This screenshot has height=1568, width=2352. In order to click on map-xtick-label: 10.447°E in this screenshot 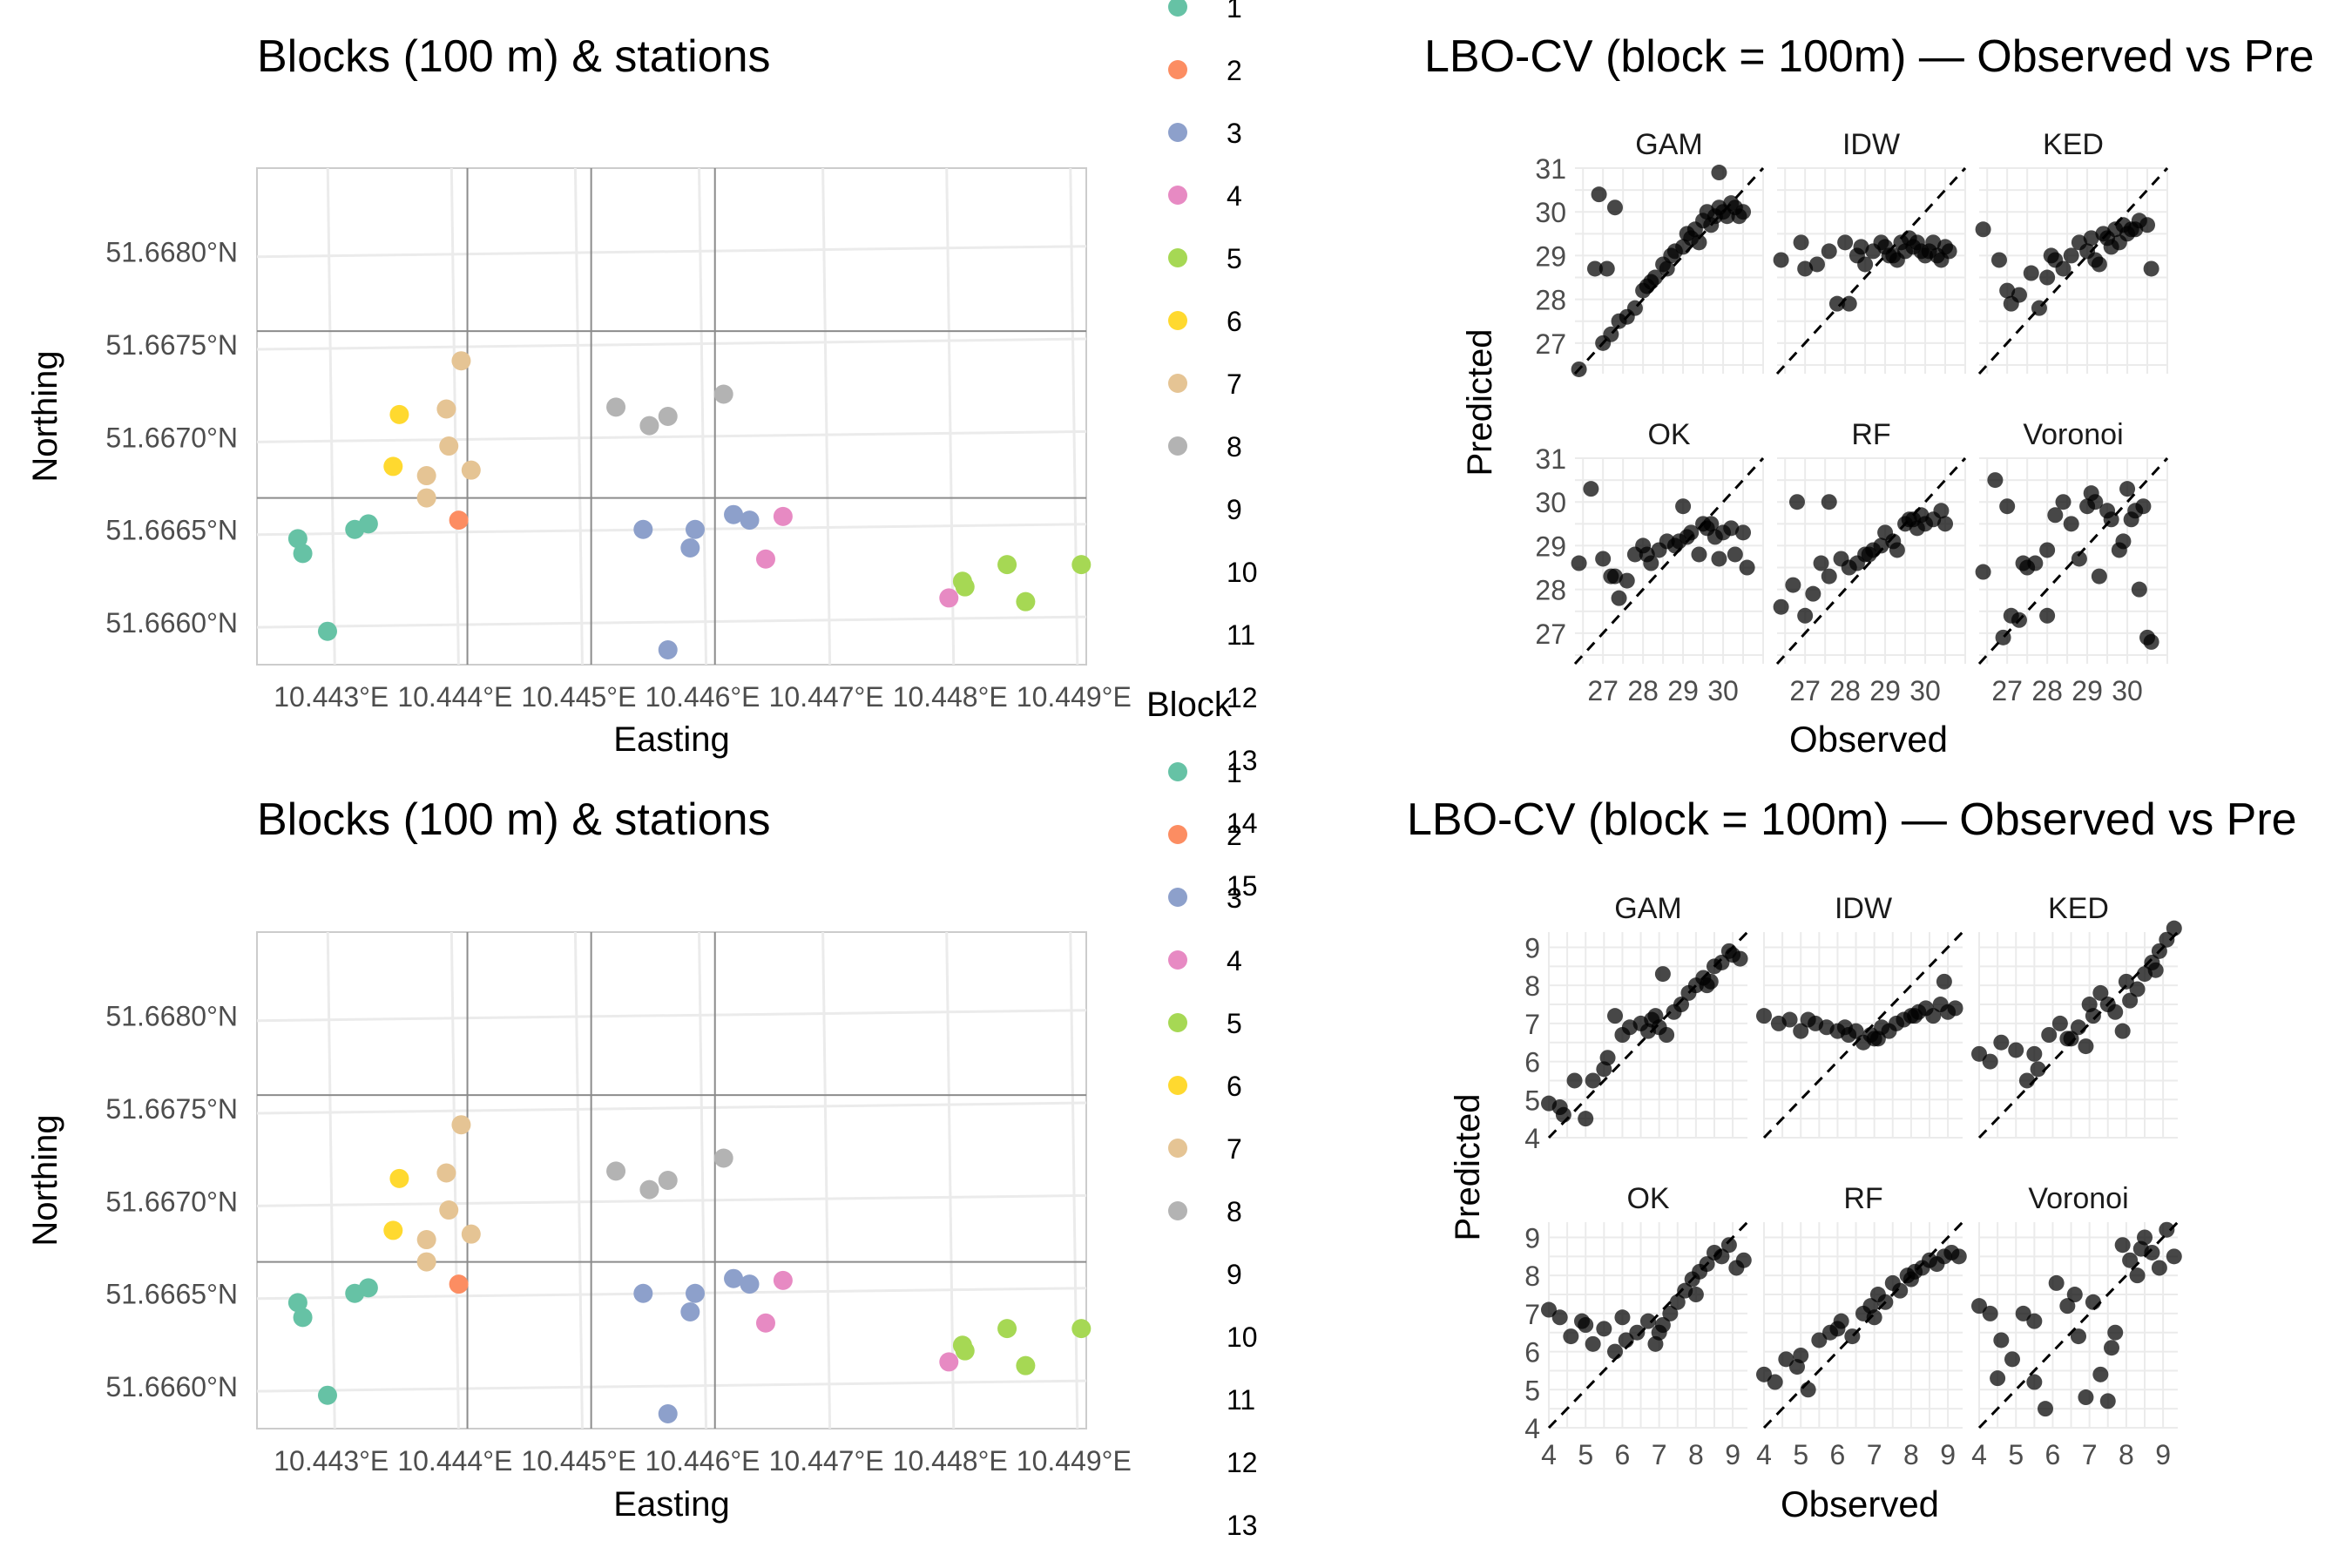, I will do `click(826, 697)`.